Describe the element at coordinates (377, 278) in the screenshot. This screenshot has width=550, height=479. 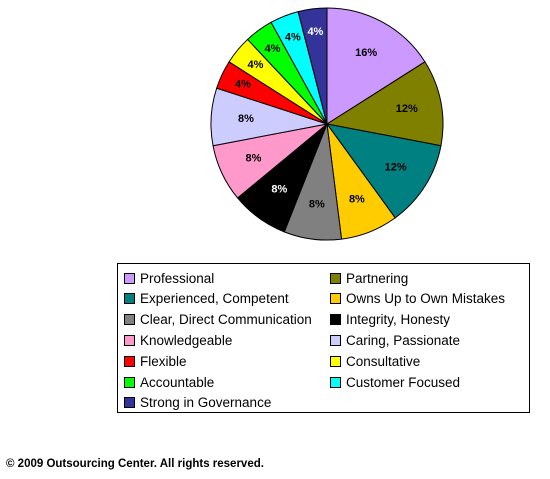
I see `legend-label: Partnering` at that location.